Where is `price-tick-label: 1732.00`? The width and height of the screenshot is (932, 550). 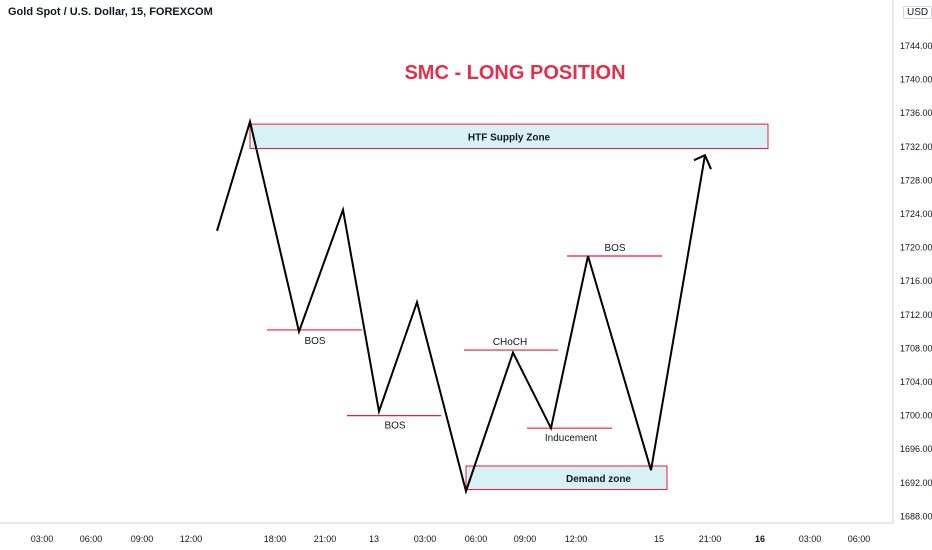
price-tick-label: 1732.00 is located at coordinates (916, 147).